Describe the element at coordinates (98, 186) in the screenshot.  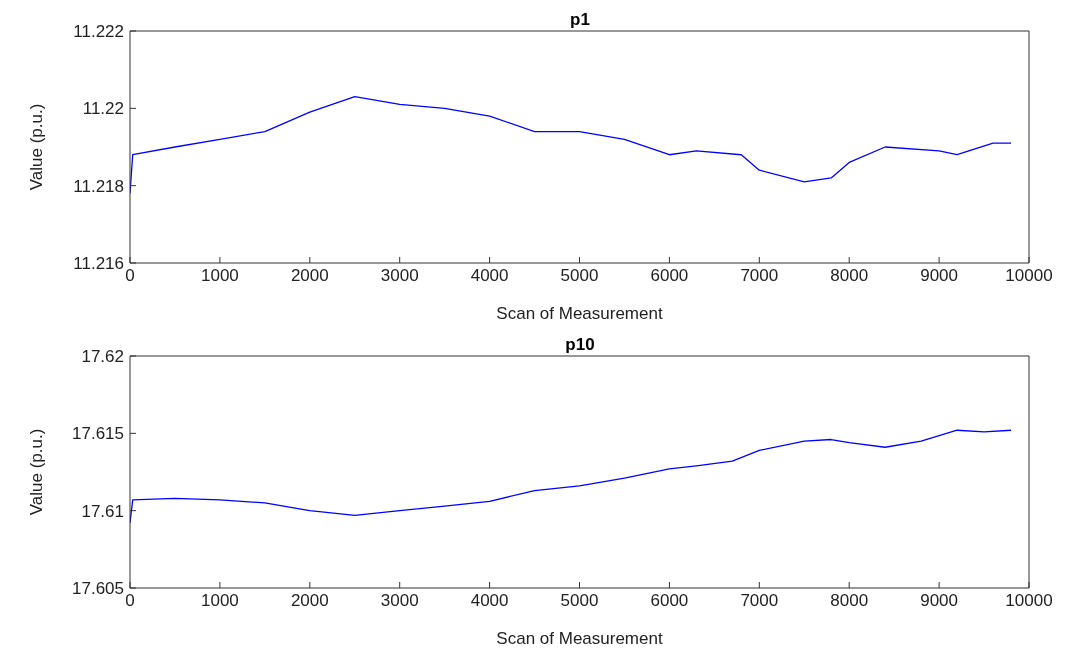
I see `y-tick-label: 11.218` at that location.